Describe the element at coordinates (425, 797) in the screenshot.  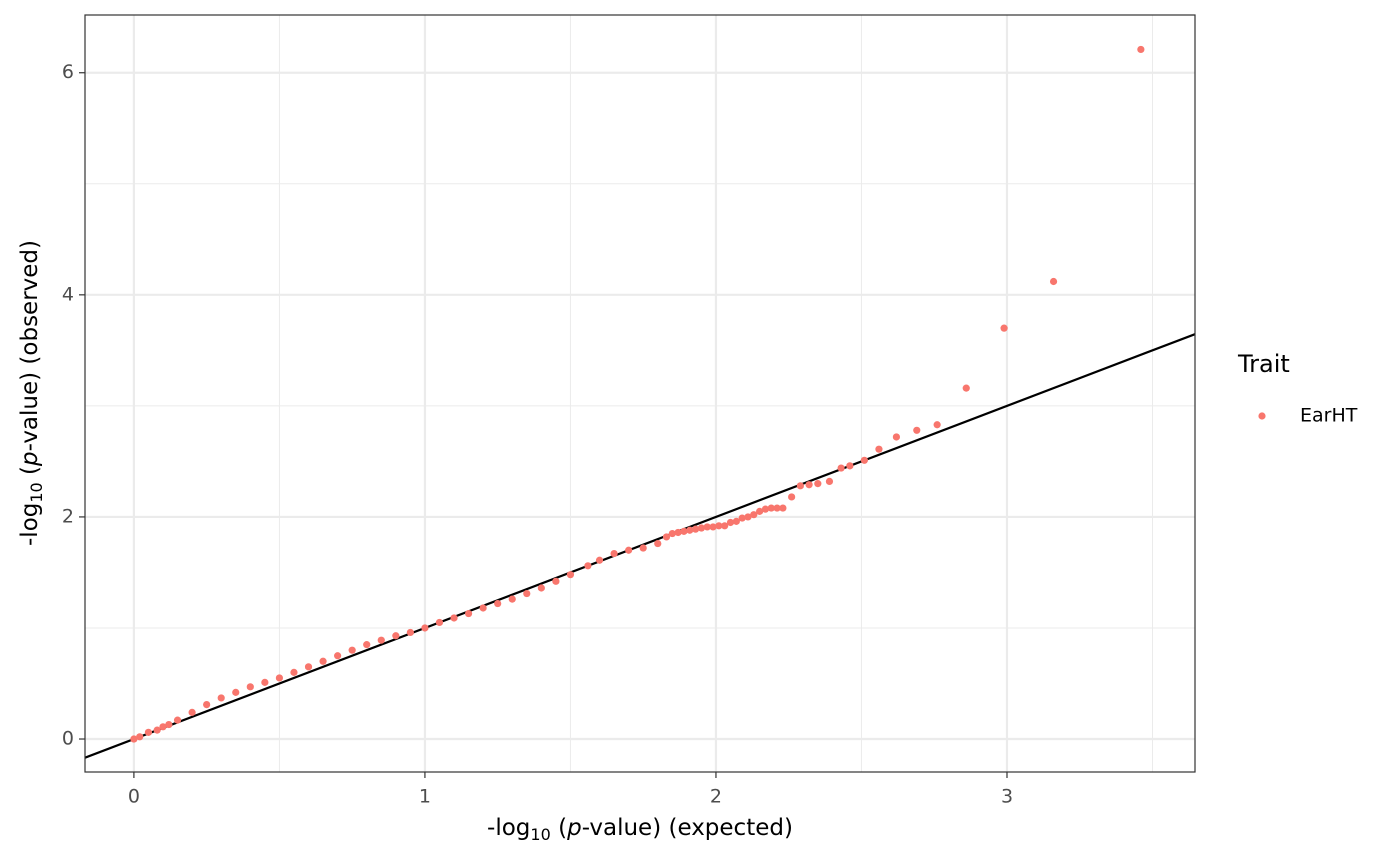
I see `x-tick-label: 1` at that location.